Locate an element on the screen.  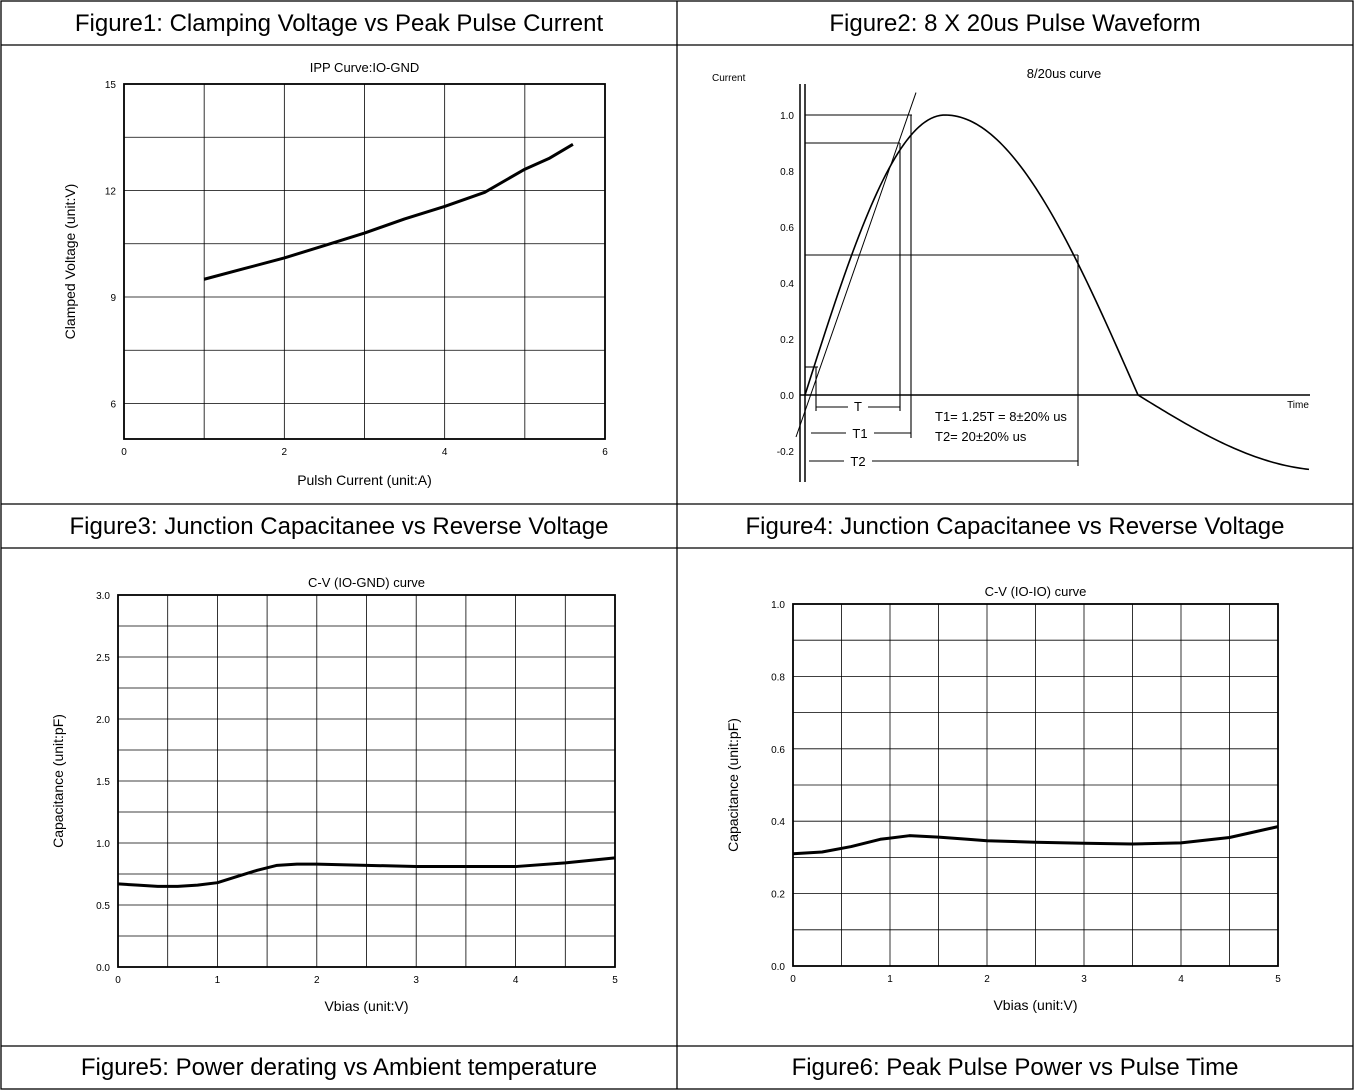
y-tick-label: 6 is located at coordinates (113, 405).